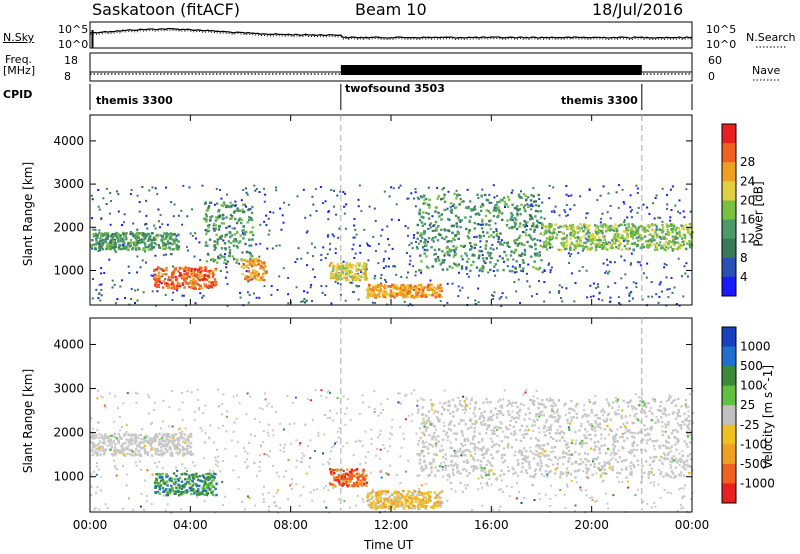  I want to click on colorbar-segment, so click(729, 210).